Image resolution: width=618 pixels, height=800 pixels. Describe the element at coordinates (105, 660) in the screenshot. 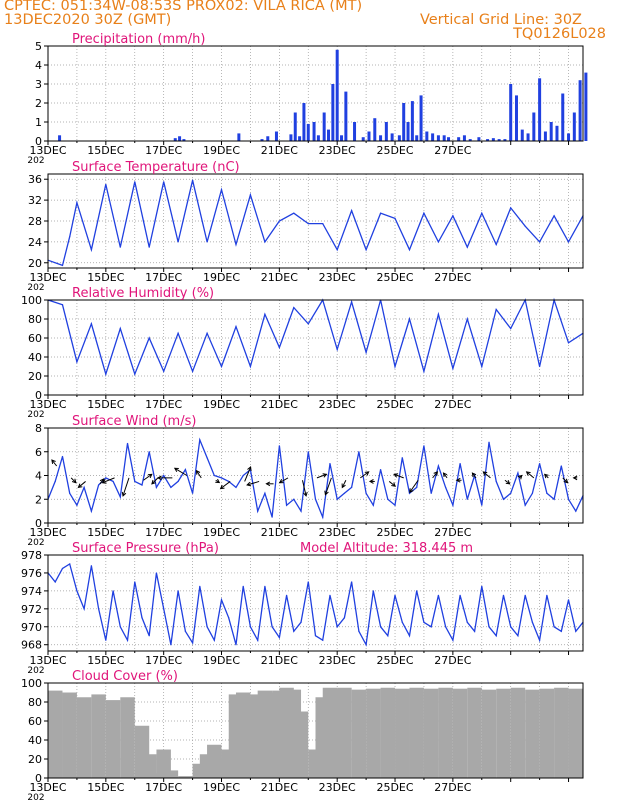

I see `x-tick-label: 15DEC` at that location.